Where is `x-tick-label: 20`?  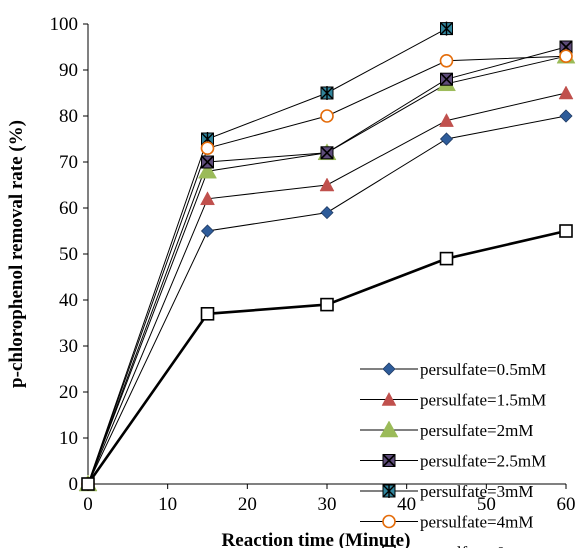 x-tick-label: 20 is located at coordinates (247, 504).